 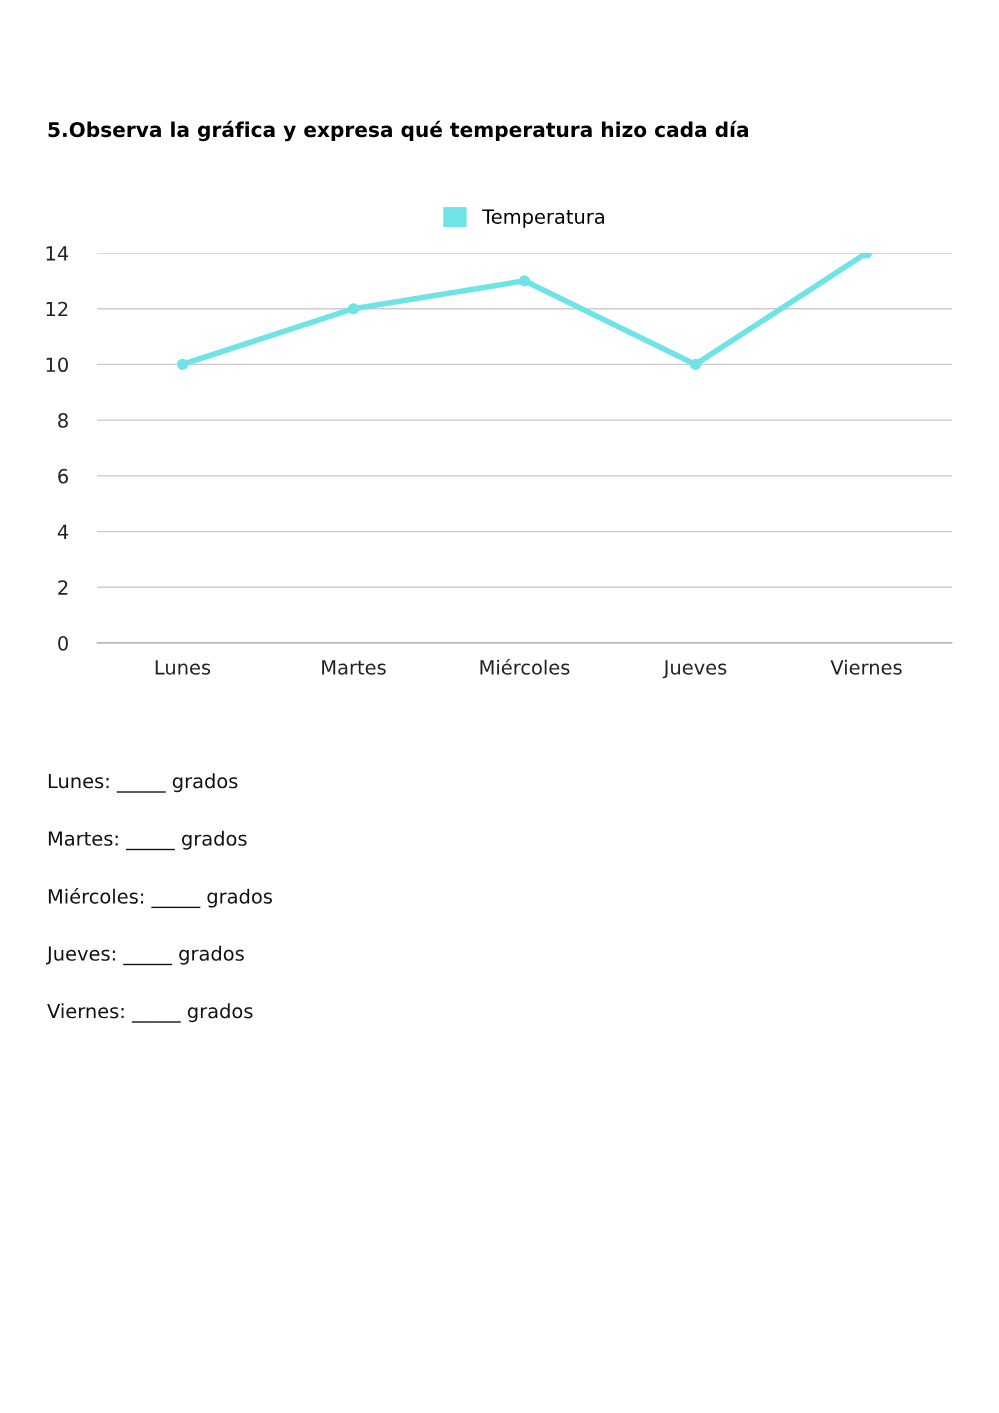 I want to click on x-tick-label: Viernes, so click(x=866, y=667).